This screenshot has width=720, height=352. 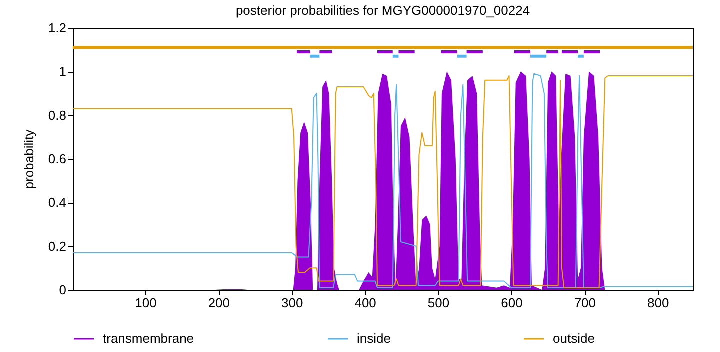 I want to click on y-tick-label: 0, so click(x=62, y=290).